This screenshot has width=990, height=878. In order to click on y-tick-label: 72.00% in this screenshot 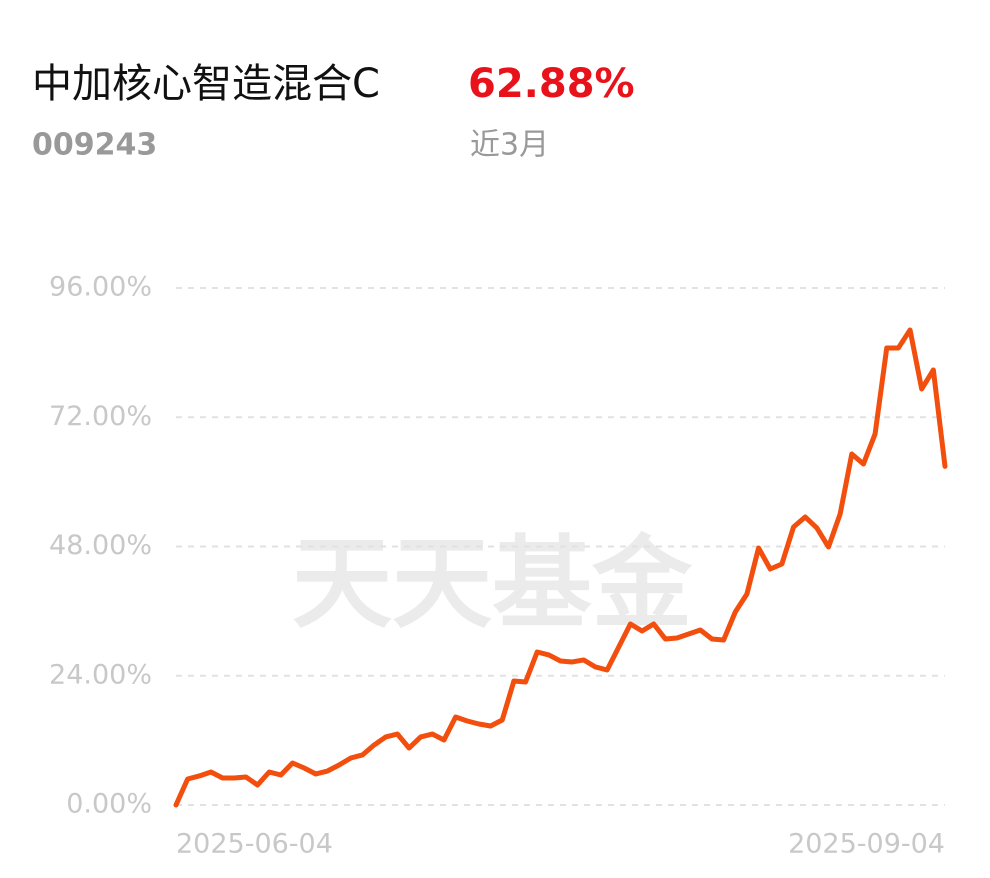, I will do `click(100, 416)`.